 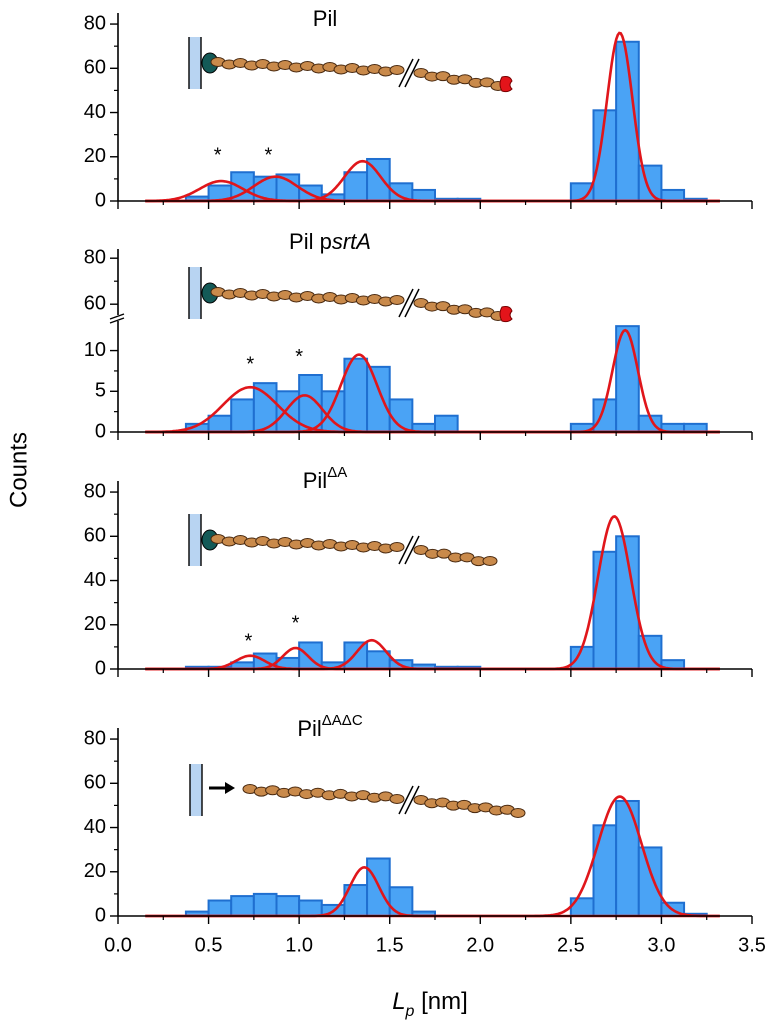 What do you see at coordinates (299, 945) in the screenshot?
I see `x-tick-label: 1.0` at bounding box center [299, 945].